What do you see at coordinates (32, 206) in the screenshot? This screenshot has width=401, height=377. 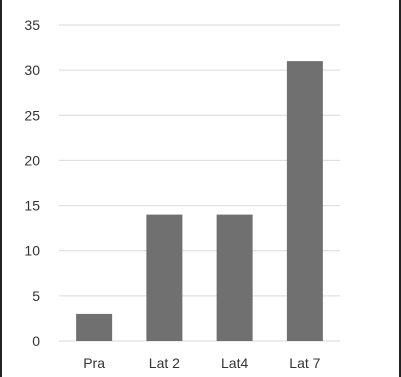 I see `y-tick-label: 15` at bounding box center [32, 206].